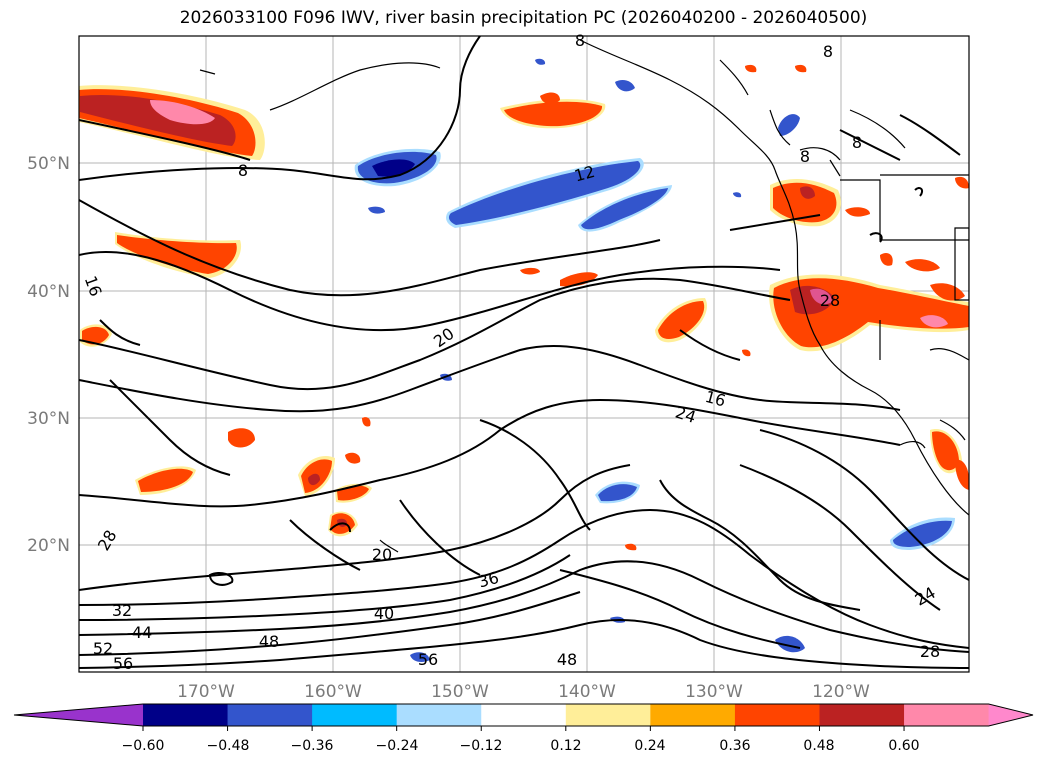 This screenshot has width=1047, height=765. I want to click on colorbar-tick-label: −0.60, so click(143, 746).